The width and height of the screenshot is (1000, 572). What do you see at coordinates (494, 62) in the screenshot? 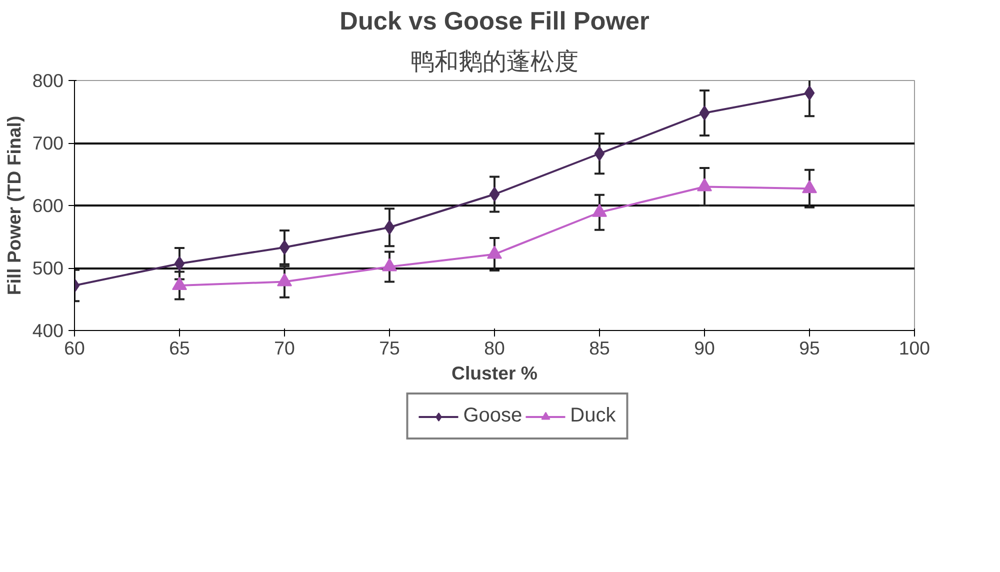
I see `chart-subtitle: 鸭和鹅的蓬松度` at bounding box center [494, 62].